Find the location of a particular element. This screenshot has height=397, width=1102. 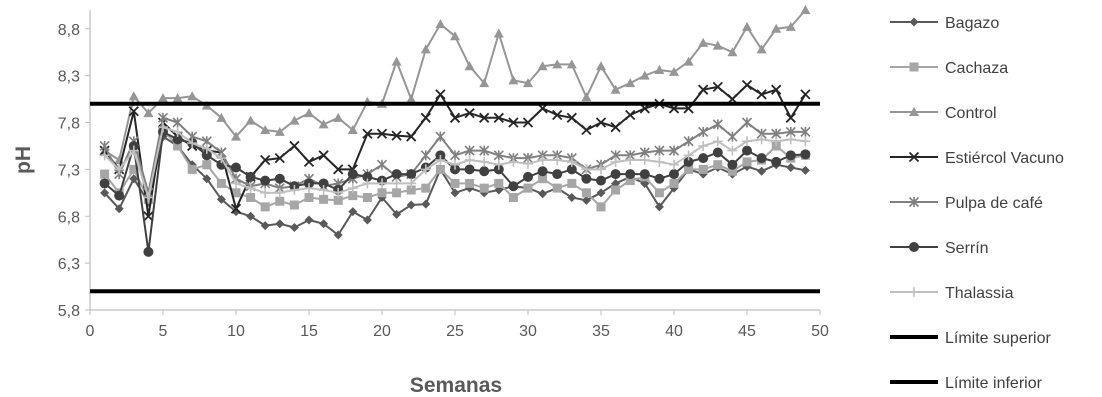

legend-item-control: Control is located at coordinates (943, 113).